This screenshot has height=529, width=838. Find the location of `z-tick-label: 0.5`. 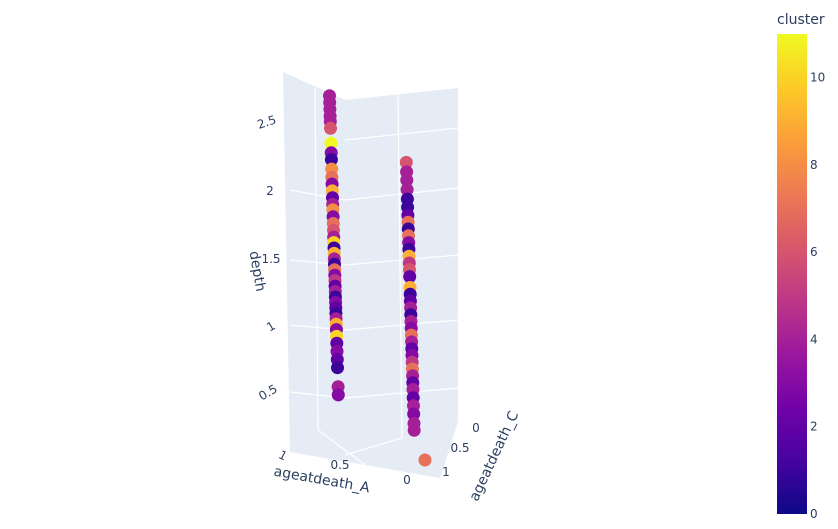

z-tick-label: 0.5 is located at coordinates (268, 393).